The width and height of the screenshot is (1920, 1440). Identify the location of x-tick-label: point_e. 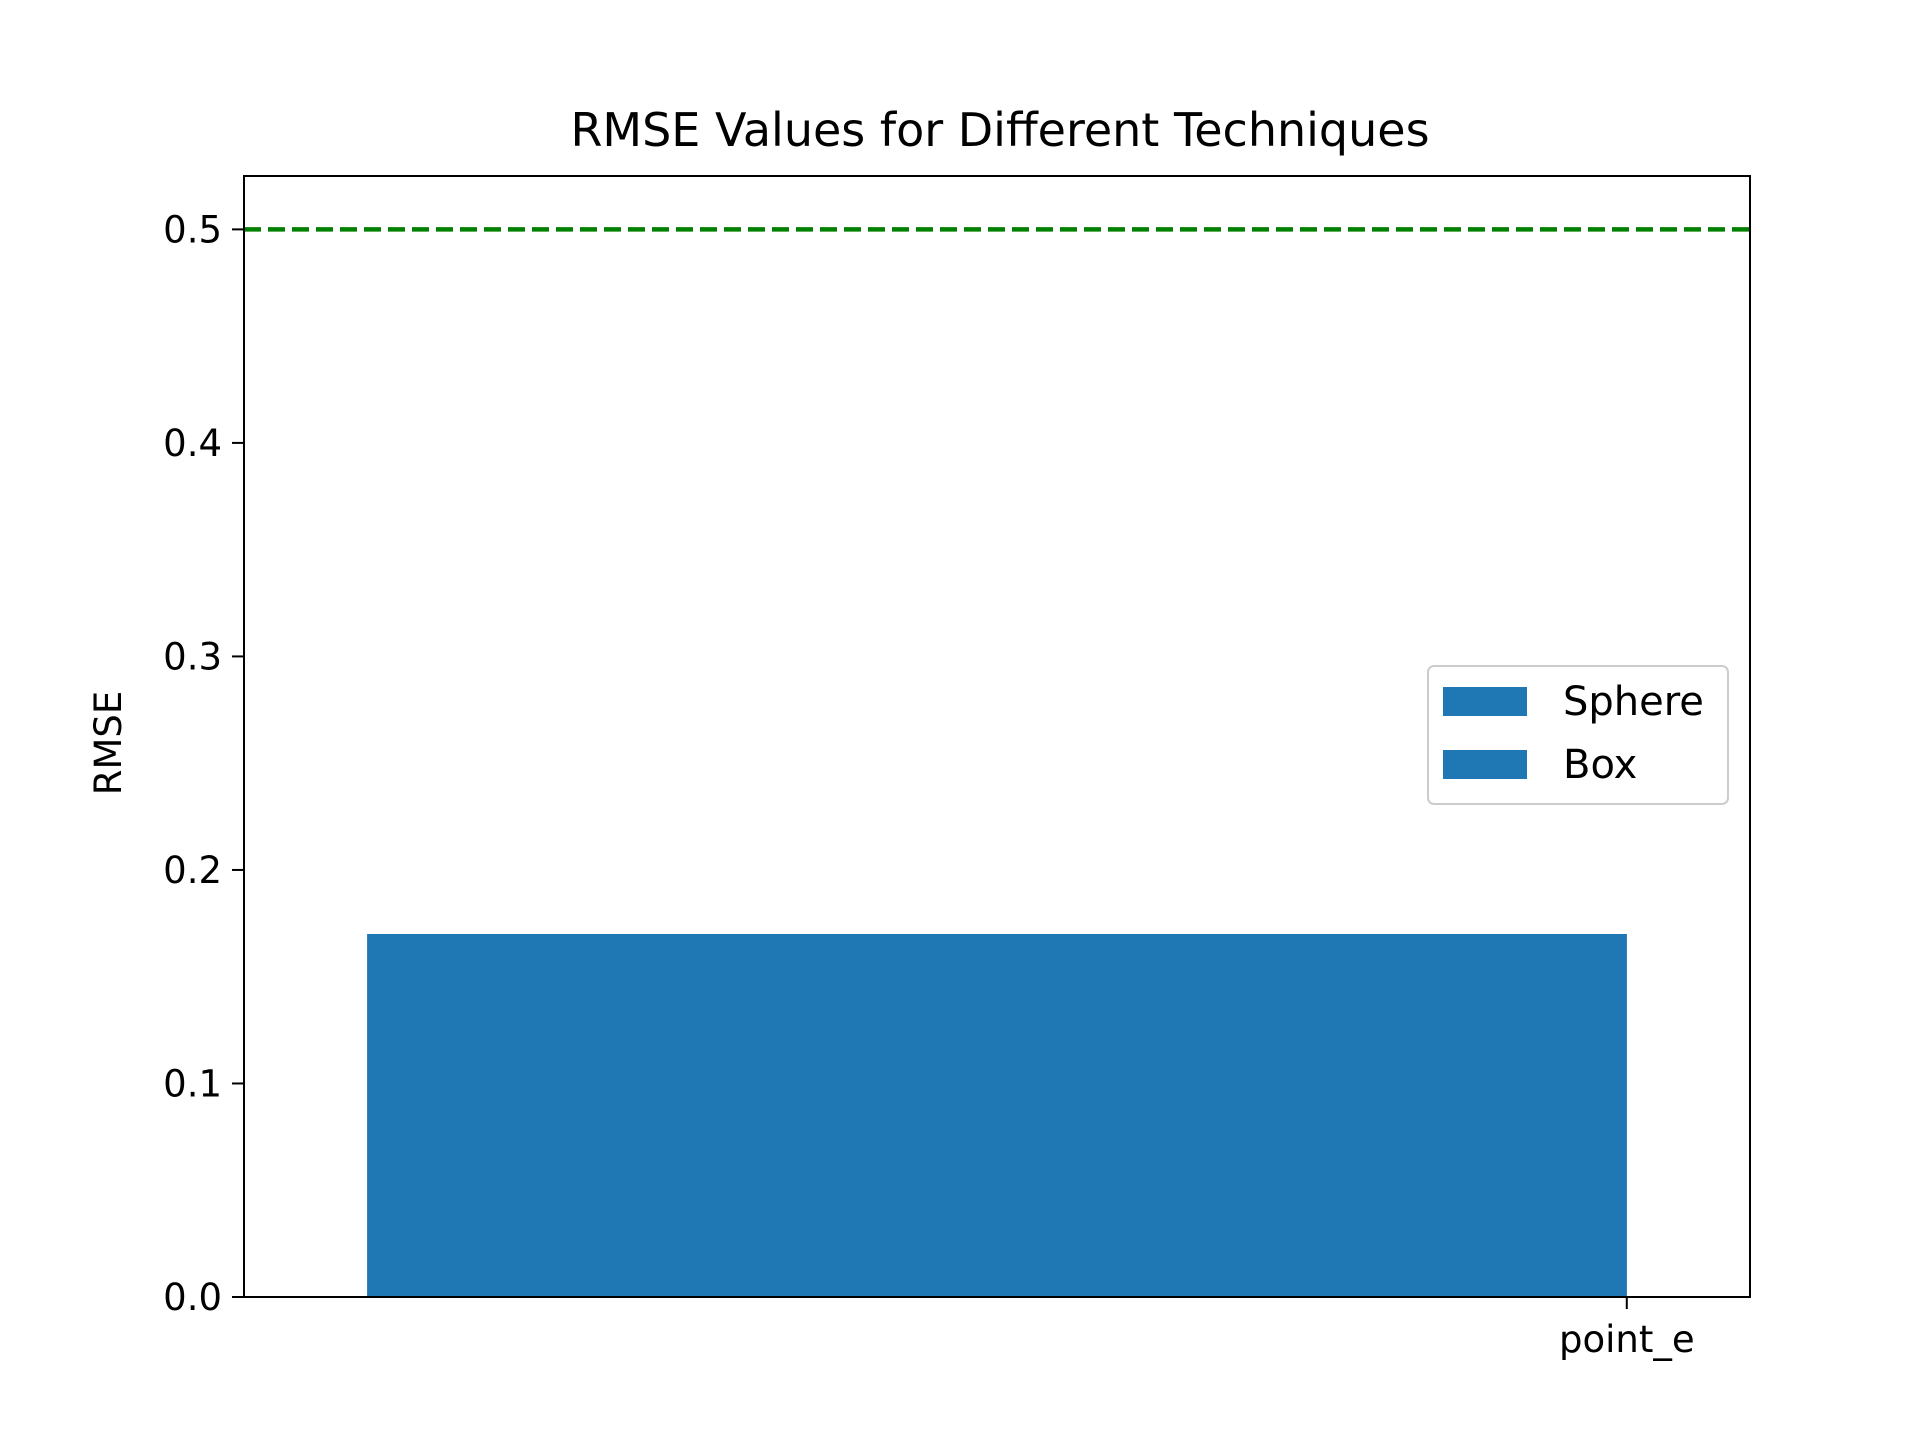
(1627, 1339).